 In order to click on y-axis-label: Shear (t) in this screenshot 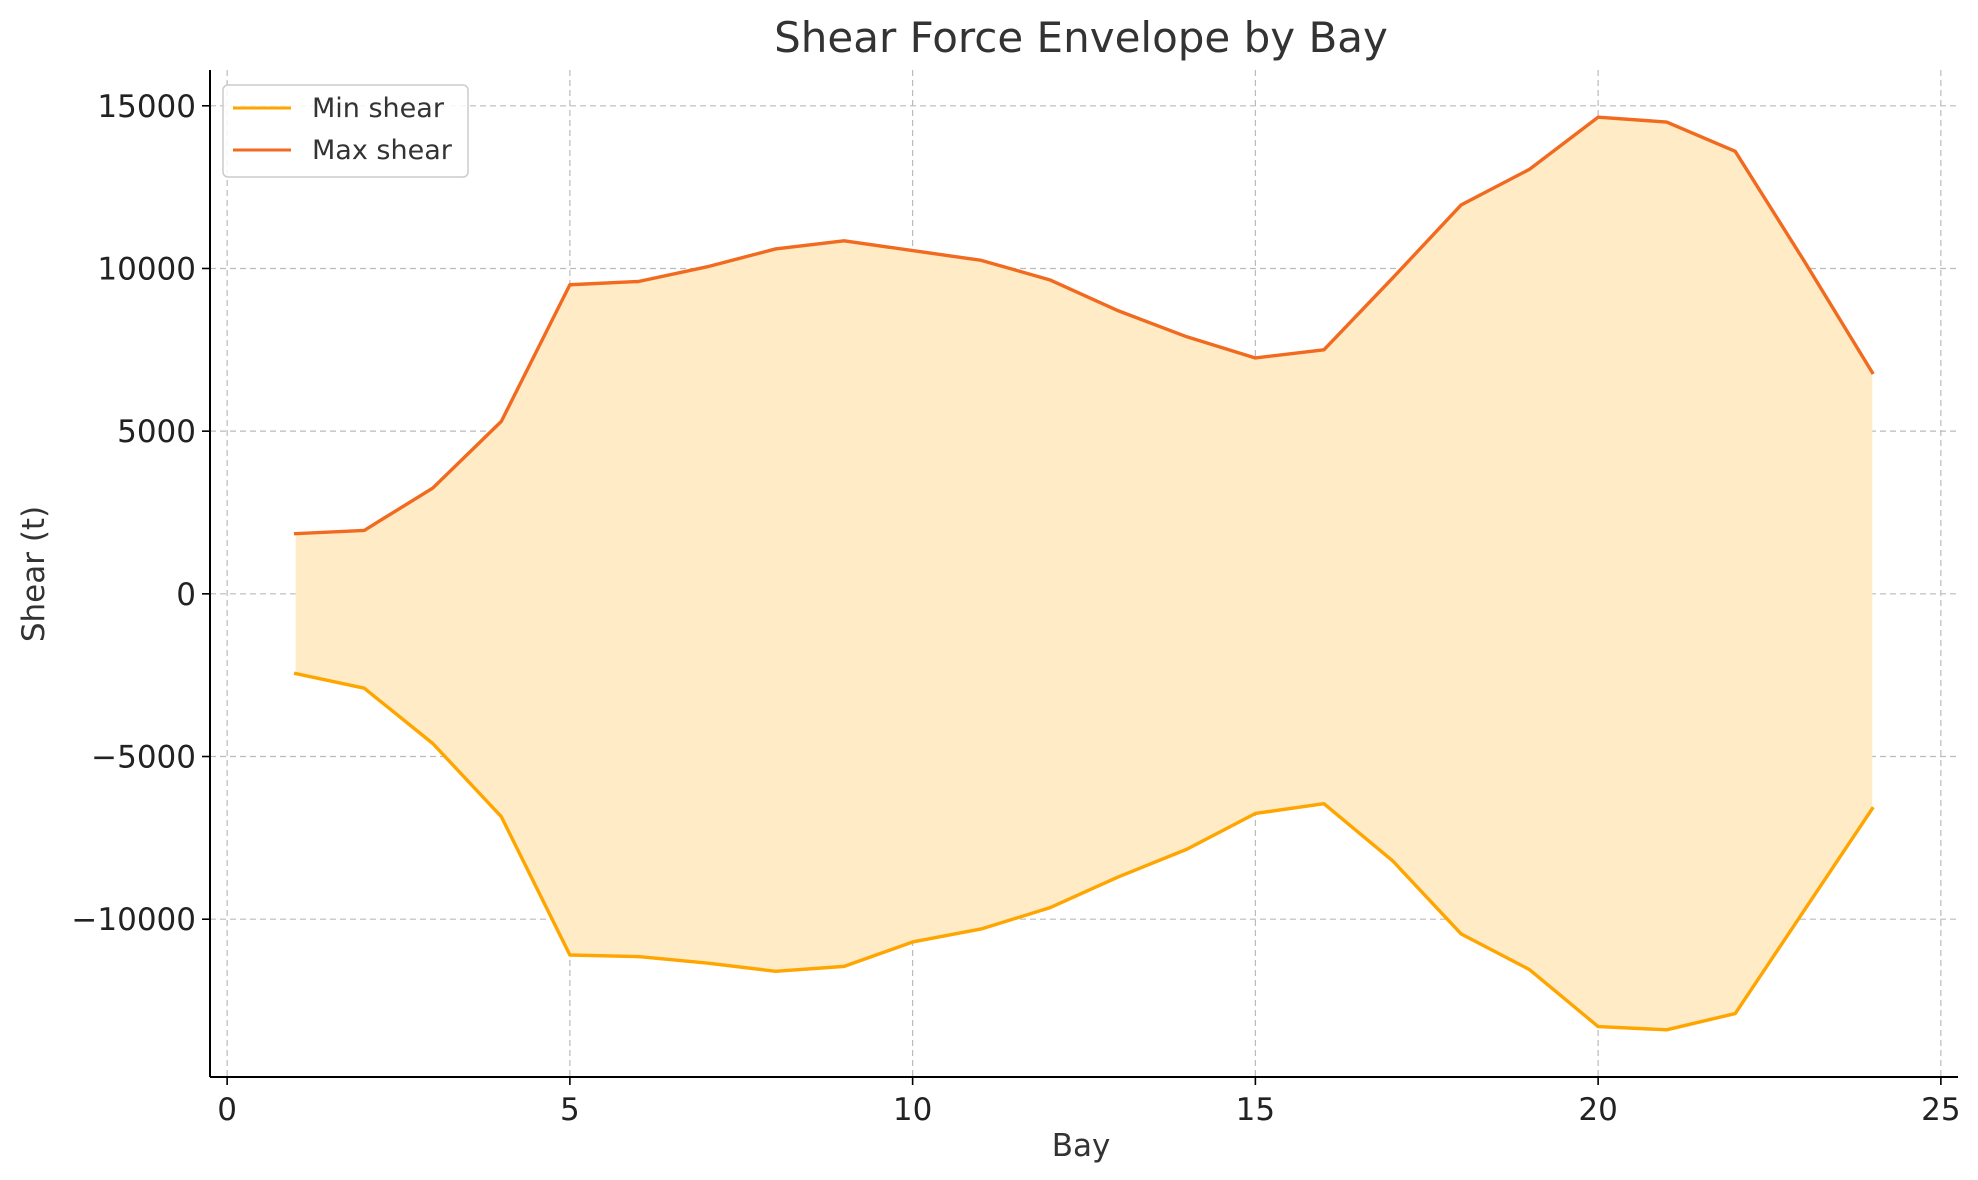, I will do `click(34, 574)`.